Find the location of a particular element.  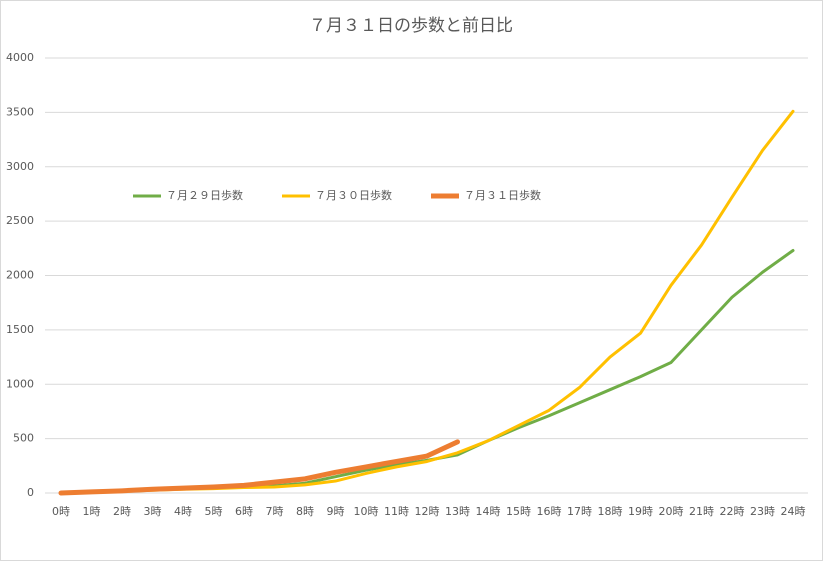

y-tick-label: 3500 is located at coordinates (20, 111).